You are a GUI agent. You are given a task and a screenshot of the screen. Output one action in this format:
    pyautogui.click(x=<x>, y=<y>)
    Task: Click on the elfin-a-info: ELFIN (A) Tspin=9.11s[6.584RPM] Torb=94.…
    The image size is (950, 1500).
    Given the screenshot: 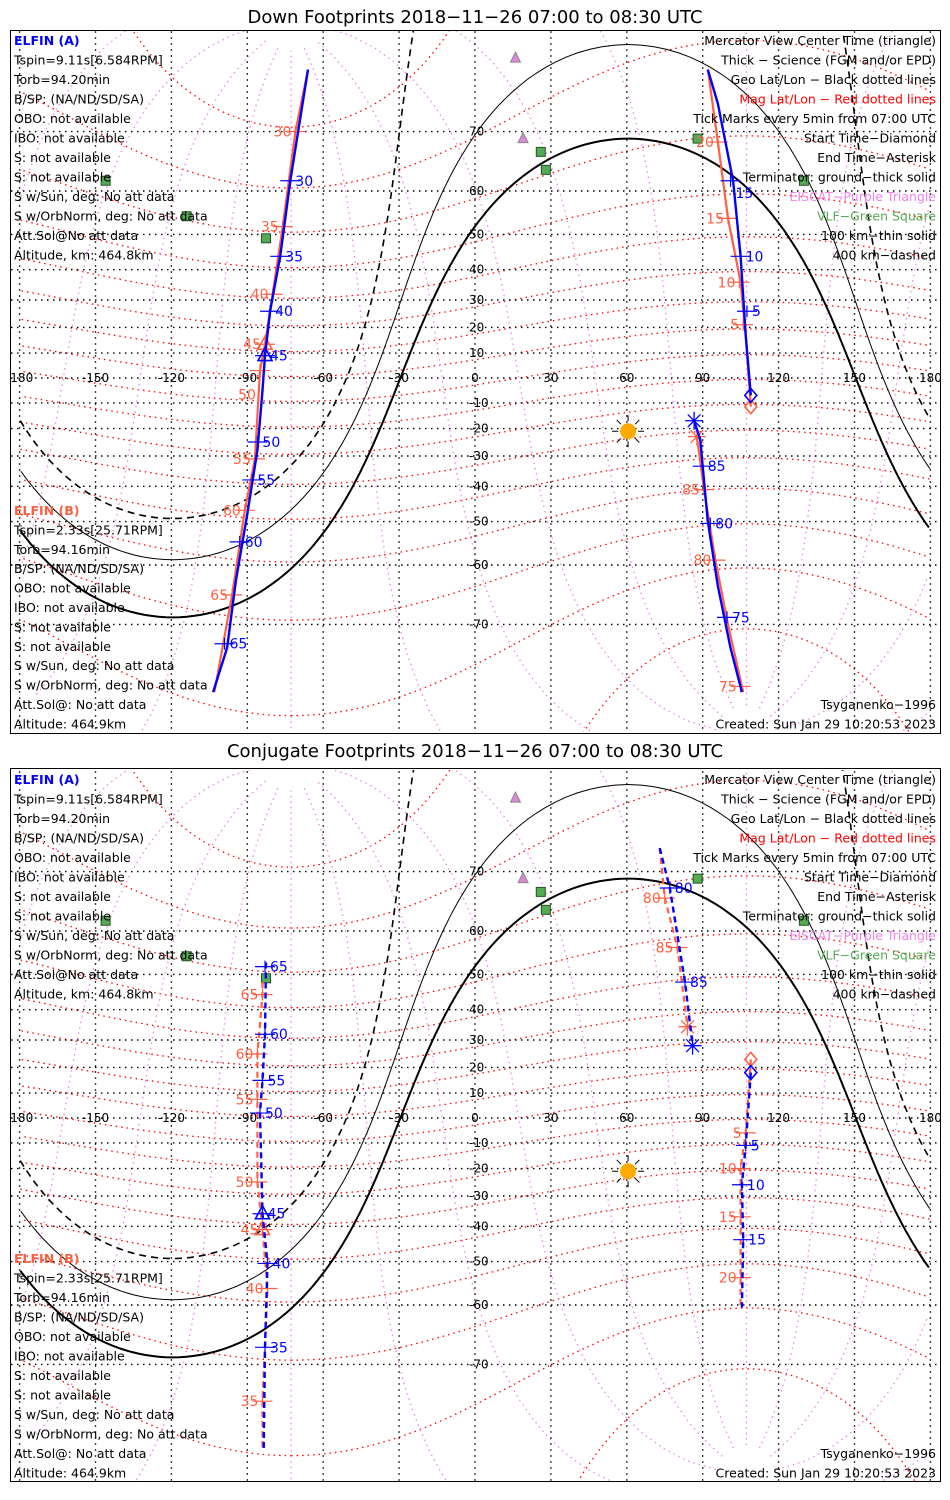 What is the action you would take?
    pyautogui.click(x=110, y=148)
    